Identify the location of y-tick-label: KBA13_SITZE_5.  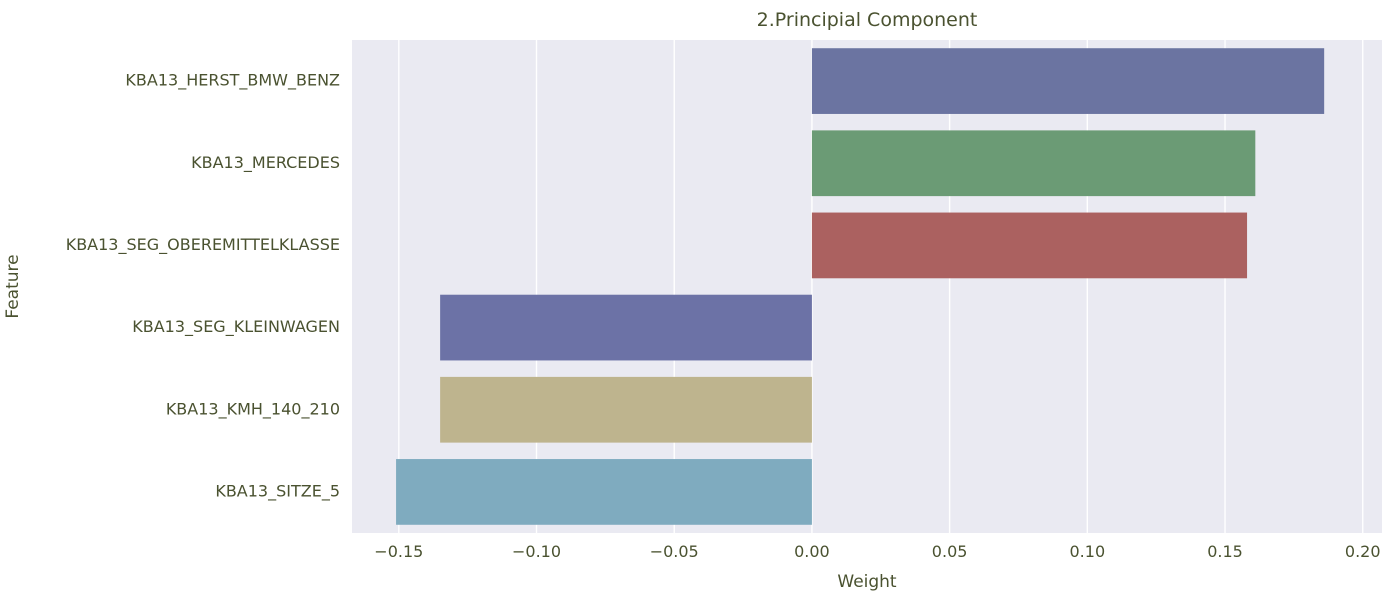
(277, 491).